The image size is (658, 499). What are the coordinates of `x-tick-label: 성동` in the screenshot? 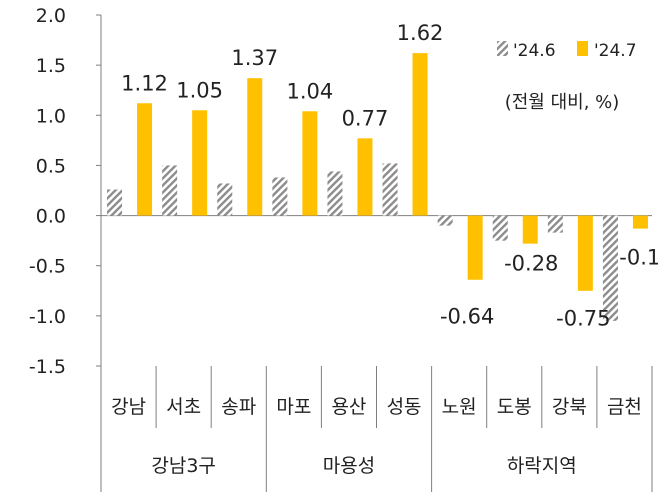 It's located at (404, 407).